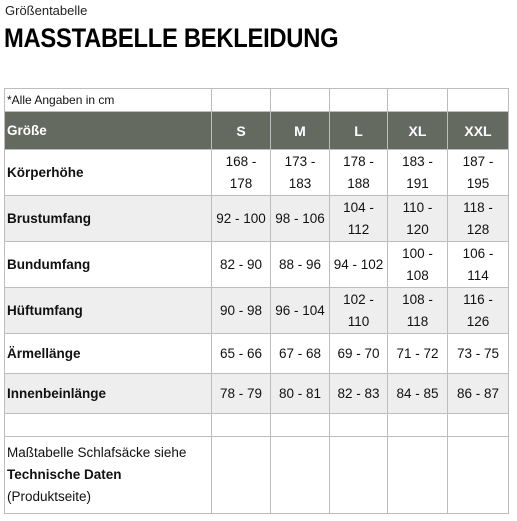  What do you see at coordinates (478, 310) in the screenshot?
I see `measurement-cell: 116 - 126` at bounding box center [478, 310].